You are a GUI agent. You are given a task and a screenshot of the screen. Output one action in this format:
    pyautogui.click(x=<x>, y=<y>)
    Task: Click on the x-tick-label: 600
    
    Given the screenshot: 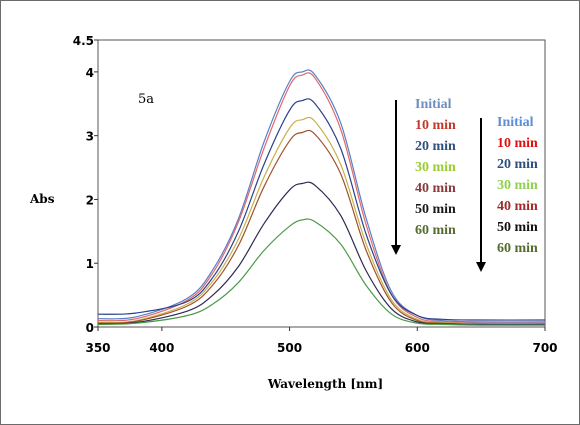 What is the action you would take?
    pyautogui.click(x=417, y=348)
    